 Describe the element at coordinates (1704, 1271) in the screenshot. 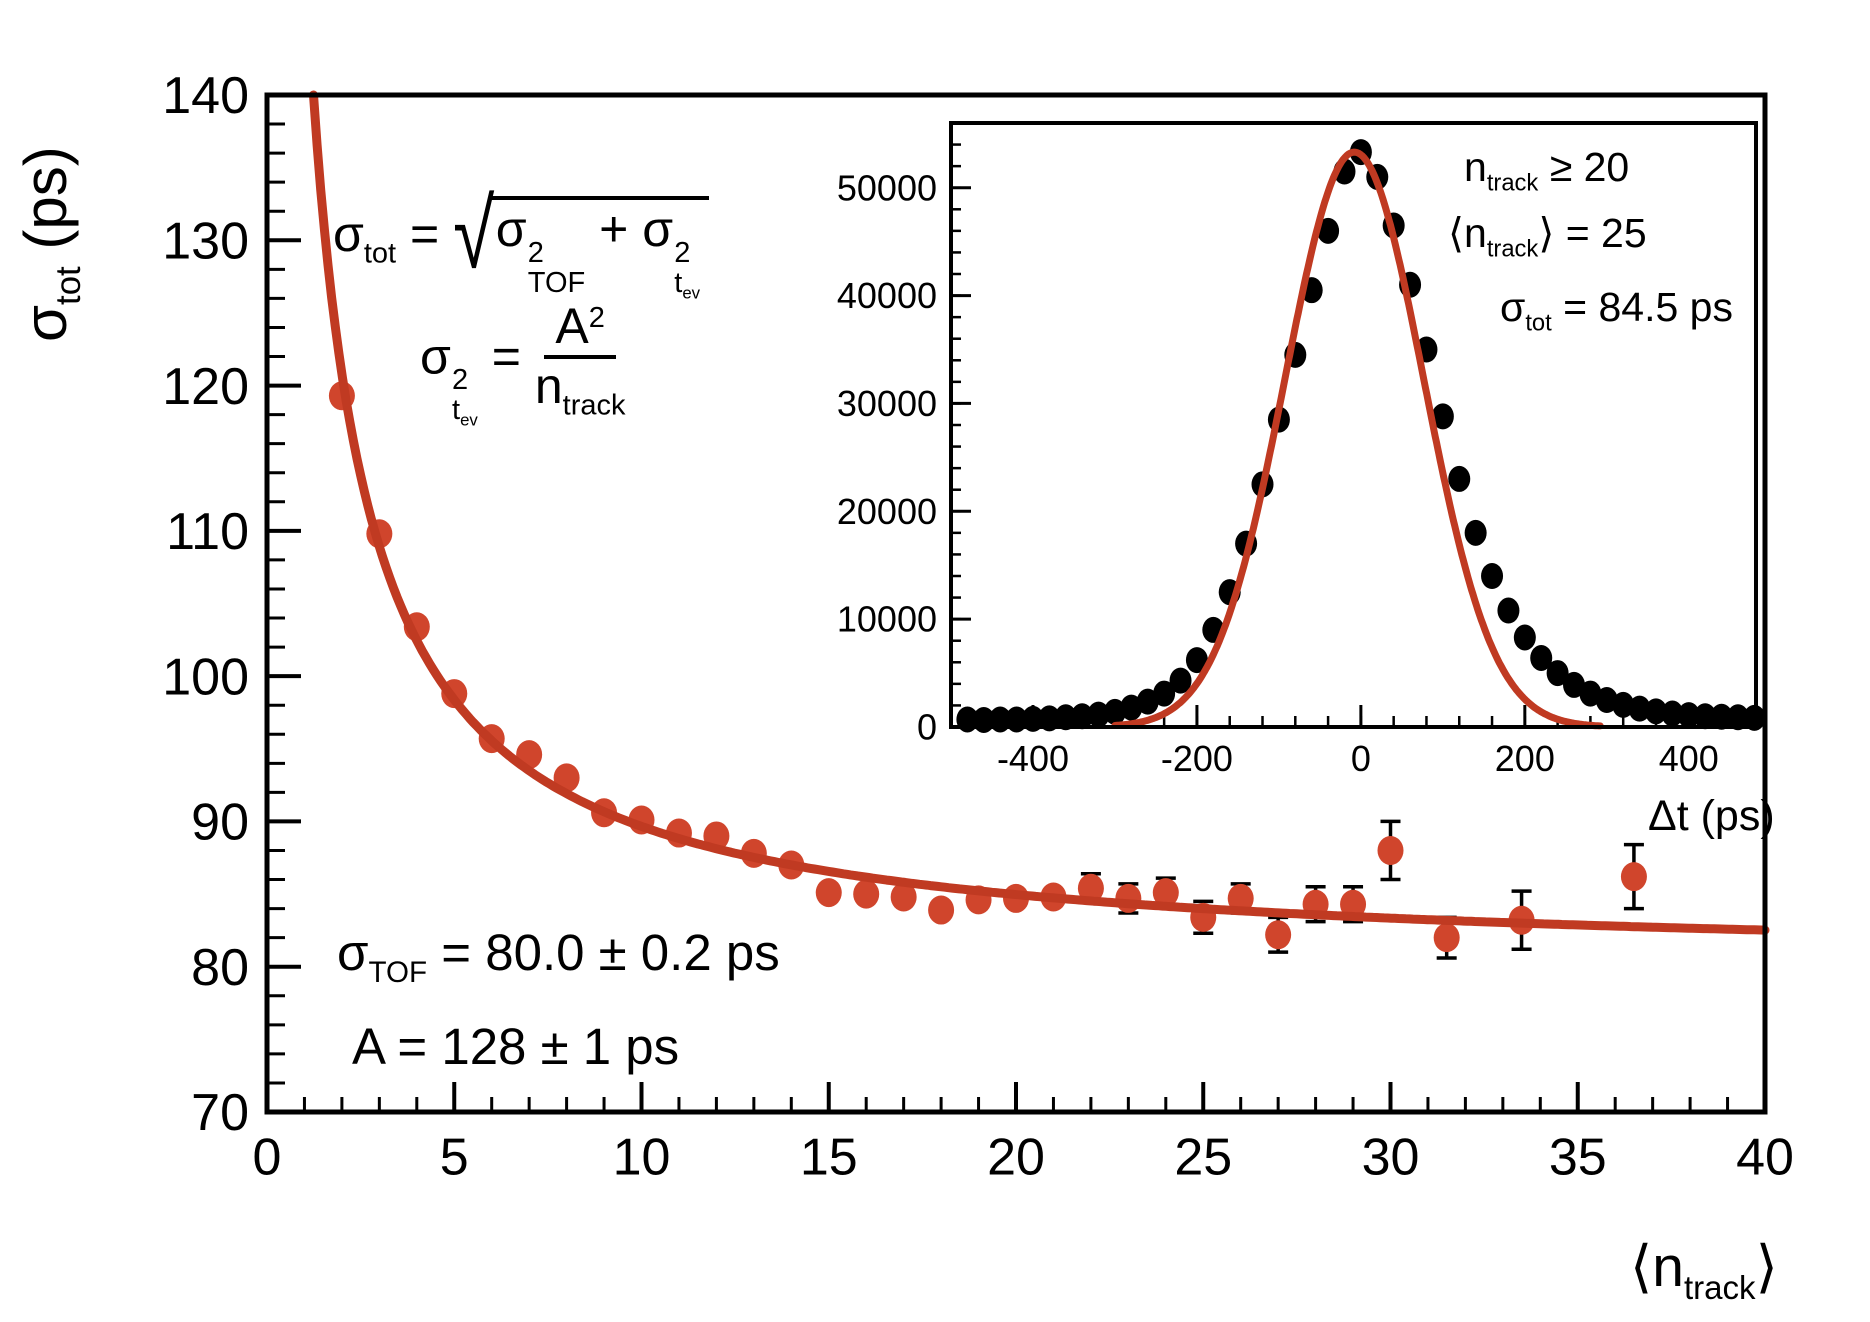

I see `x-axis-title: ⟨ntrack⟩` at that location.